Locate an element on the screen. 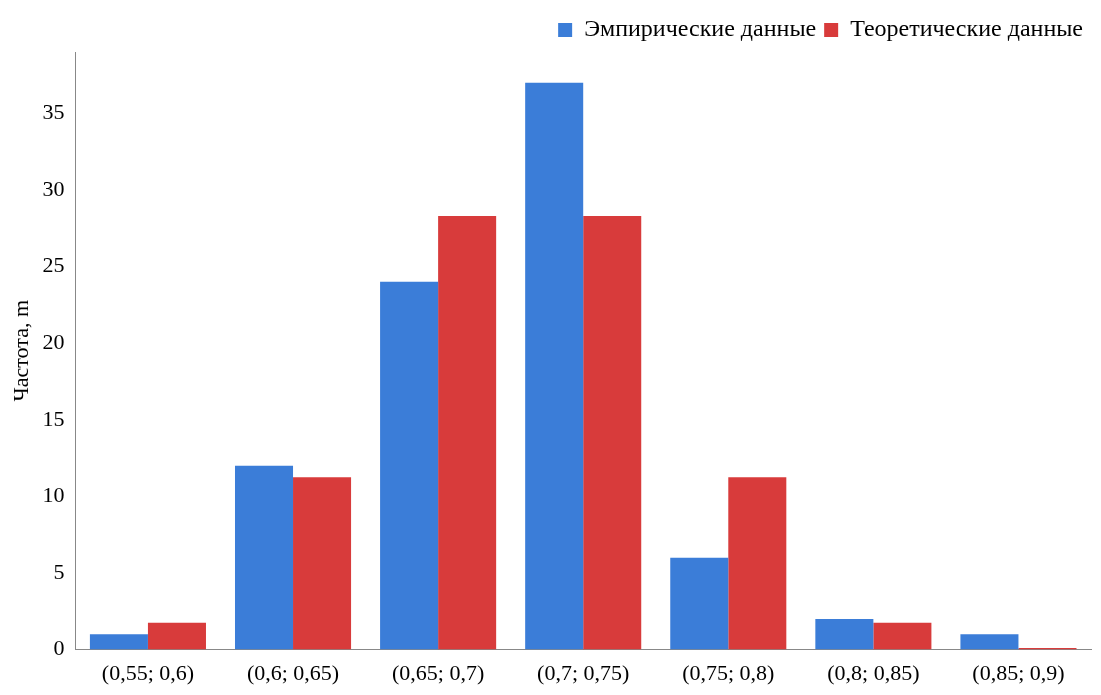  x-tick-label: (0,8; 0,85) is located at coordinates (873, 672).